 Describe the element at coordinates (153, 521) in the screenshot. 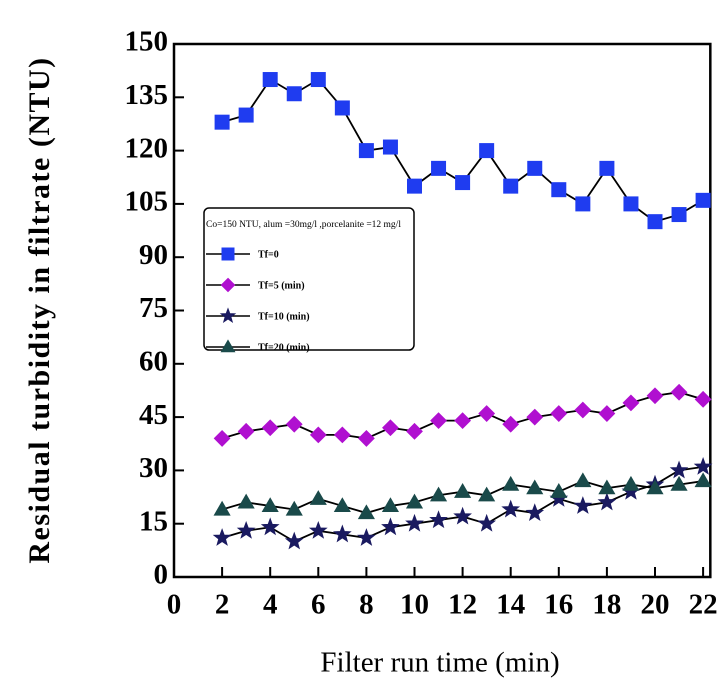

I see `y-tick-label: 15` at that location.